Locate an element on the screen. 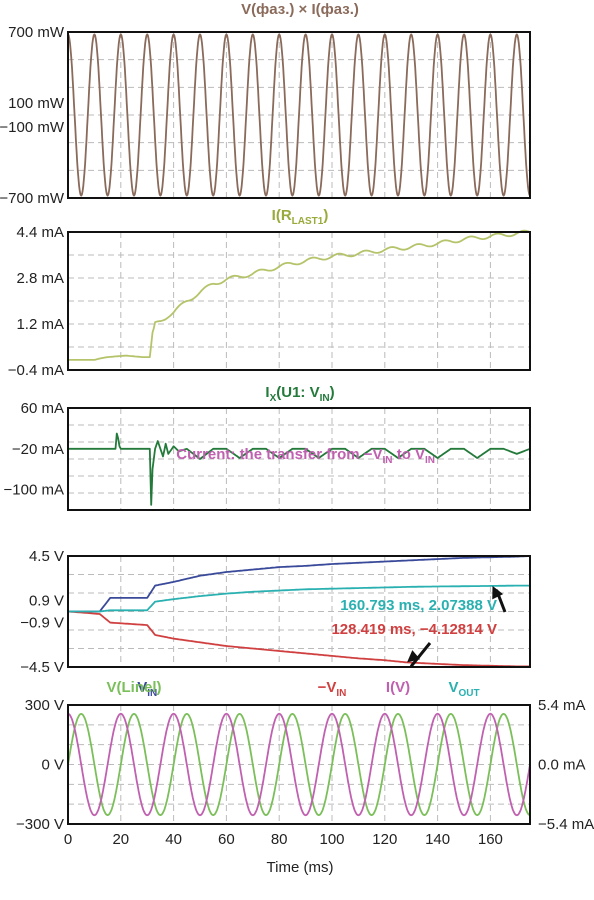 Image resolution: width=594 pixels, height=900 pixels. arrow-shaft is located at coordinates (420, 655).